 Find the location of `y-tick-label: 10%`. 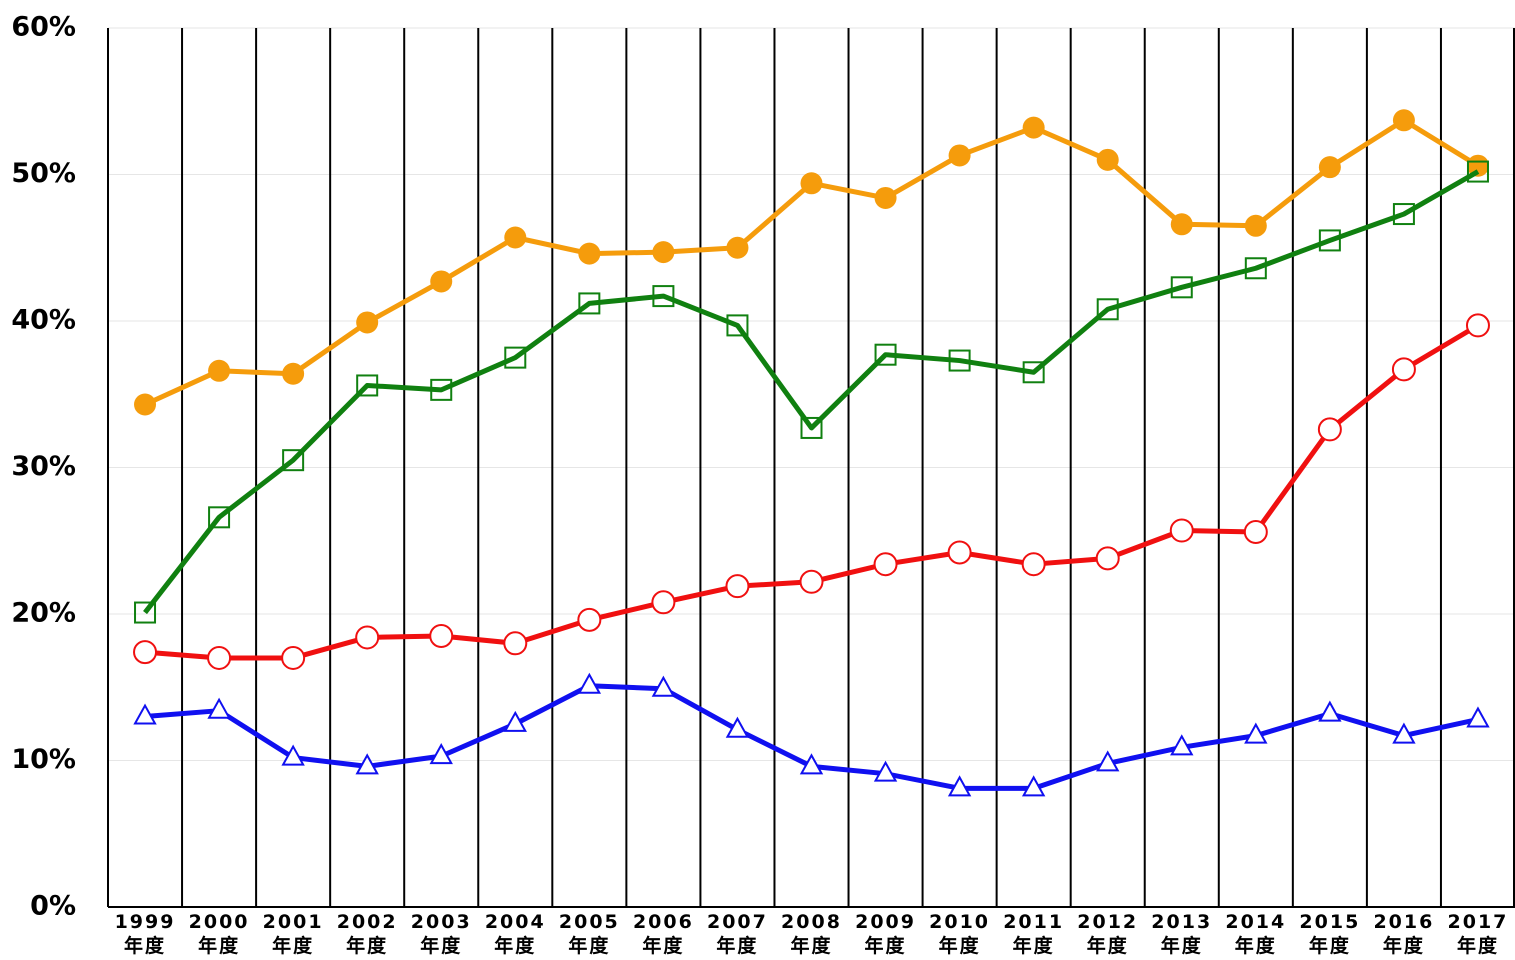

y-tick-label: 10% is located at coordinates (43, 759).